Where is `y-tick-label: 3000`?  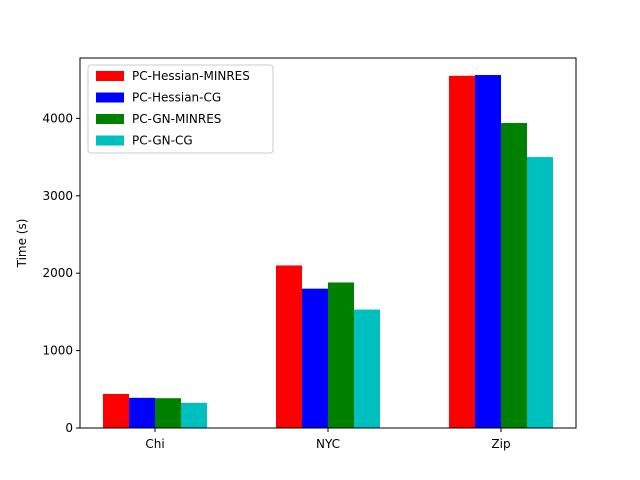 y-tick-label: 3000 is located at coordinates (57, 196).